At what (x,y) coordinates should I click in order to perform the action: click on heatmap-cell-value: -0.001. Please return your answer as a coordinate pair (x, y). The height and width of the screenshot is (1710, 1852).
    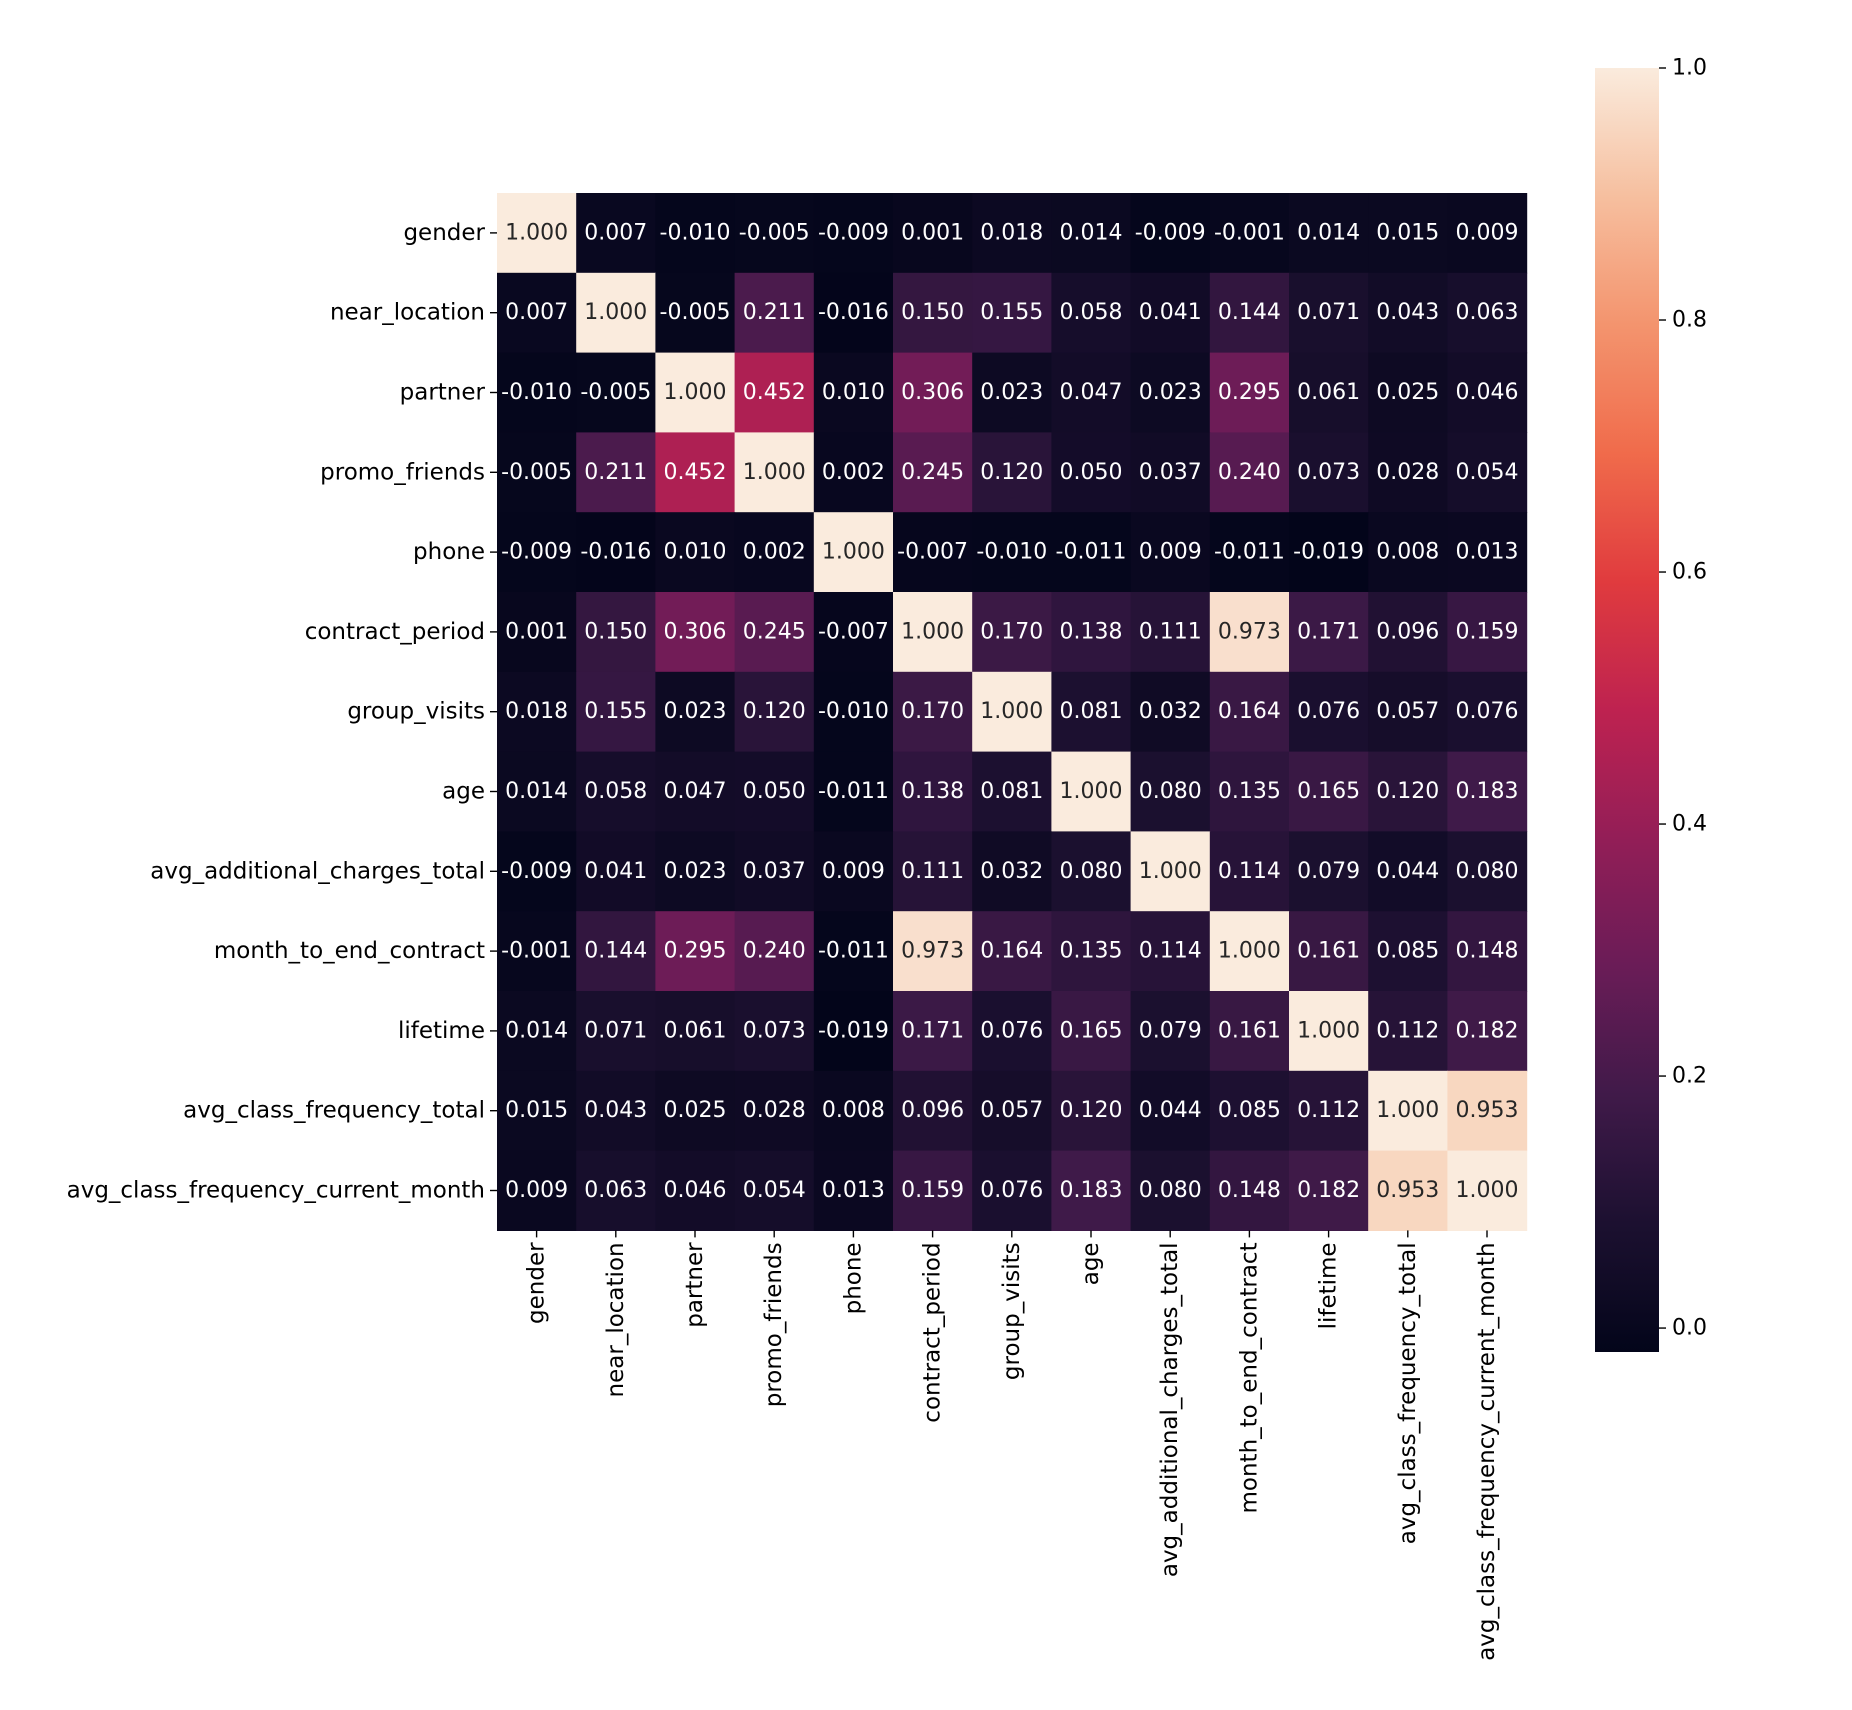
    Looking at the image, I should click on (1249, 232).